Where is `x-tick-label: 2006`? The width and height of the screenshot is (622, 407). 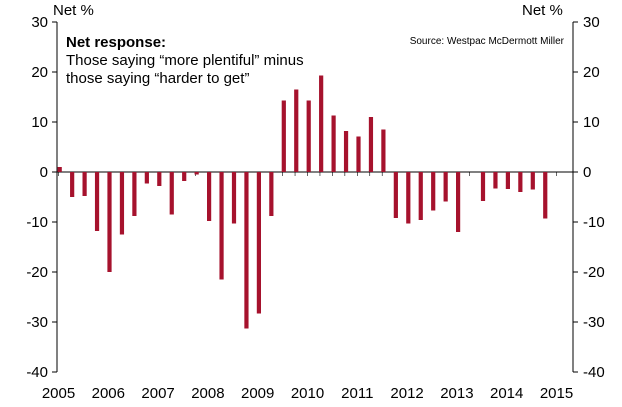 x-tick-label: 2006 is located at coordinates (108, 393).